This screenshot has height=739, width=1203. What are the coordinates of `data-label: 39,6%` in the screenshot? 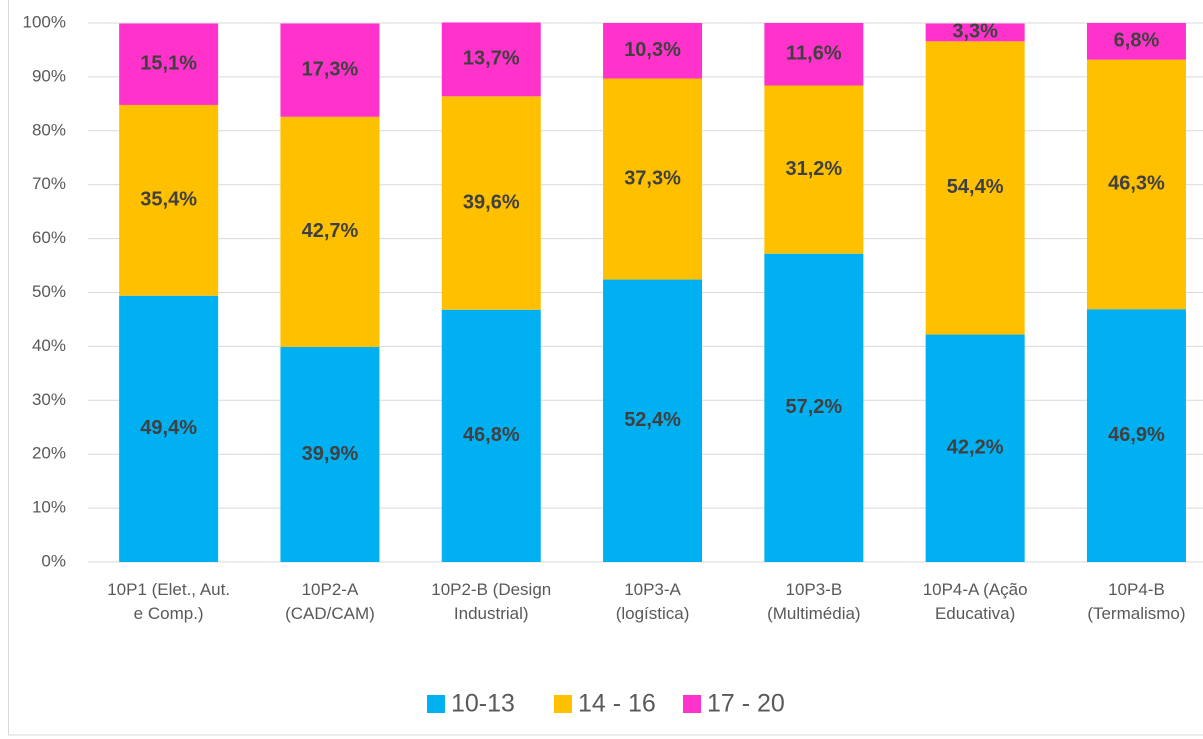 It's located at (491, 202).